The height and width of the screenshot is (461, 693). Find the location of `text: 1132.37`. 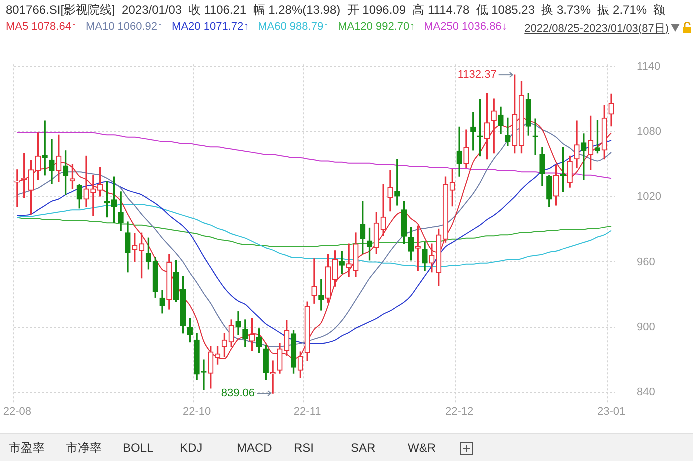

text: 1132.37 is located at coordinates (477, 75).